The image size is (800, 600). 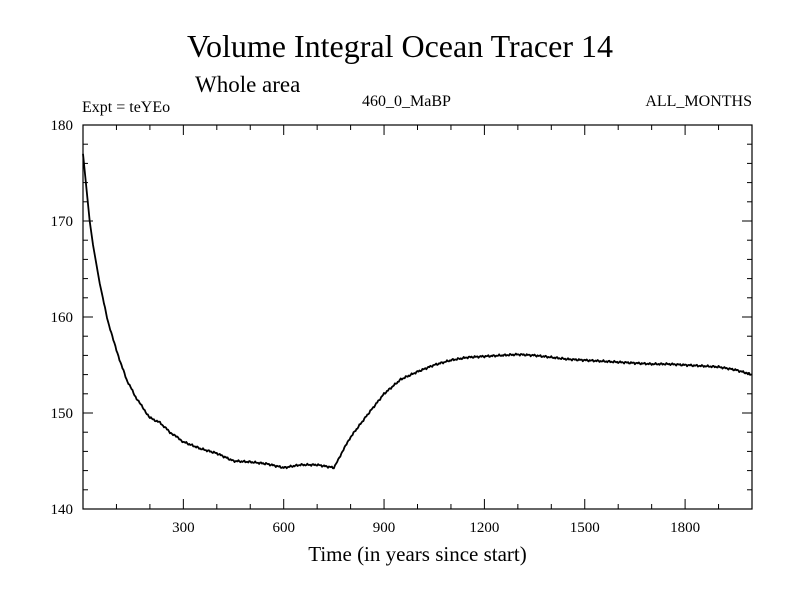 What do you see at coordinates (400, 46) in the screenshot?
I see `chart-title: Volume Integral Ocean Tracer 14` at bounding box center [400, 46].